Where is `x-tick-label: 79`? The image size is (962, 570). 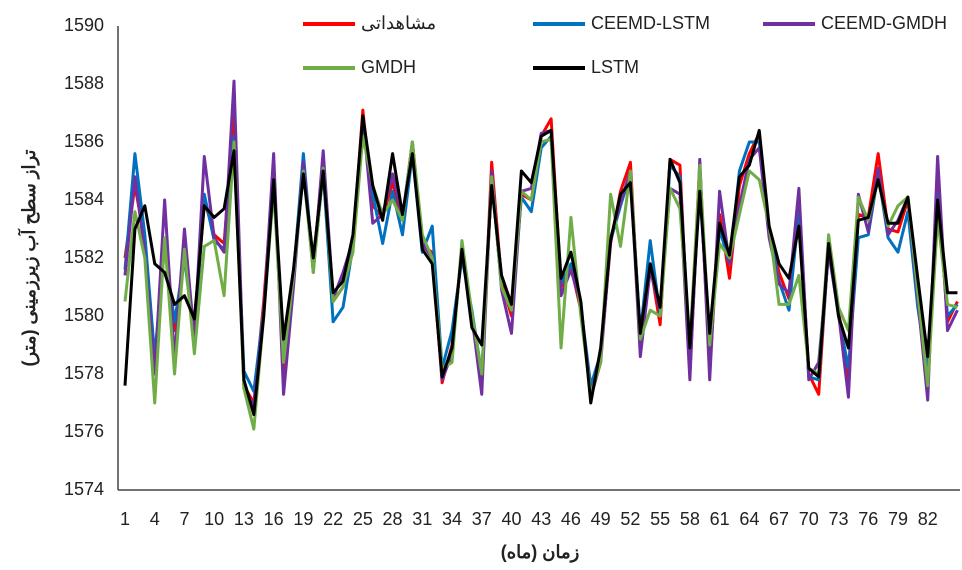 x-tick-label: 79 is located at coordinates (898, 519).